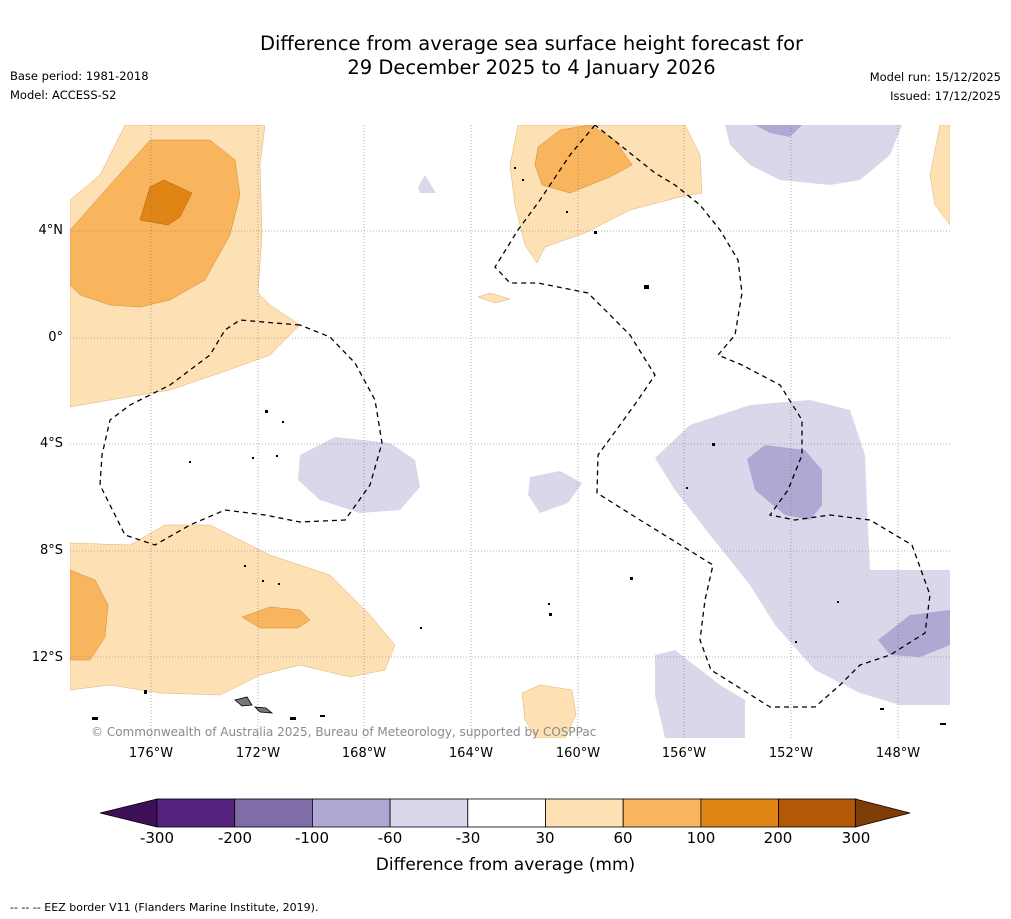  Describe the element at coordinates (505, 865) in the screenshot. I see `colorbar-title: Difference from average (mm)` at that location.